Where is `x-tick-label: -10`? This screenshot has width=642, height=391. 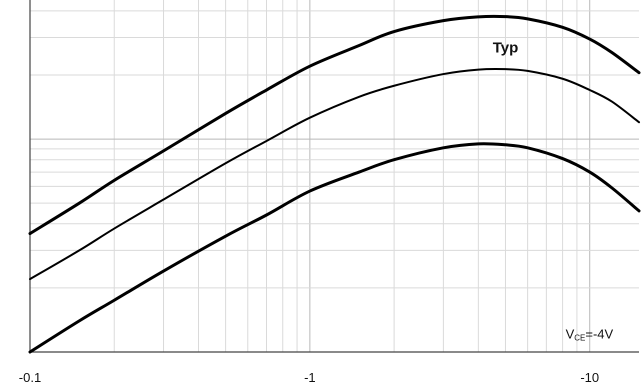 x-tick-label: -10 is located at coordinates (589, 377).